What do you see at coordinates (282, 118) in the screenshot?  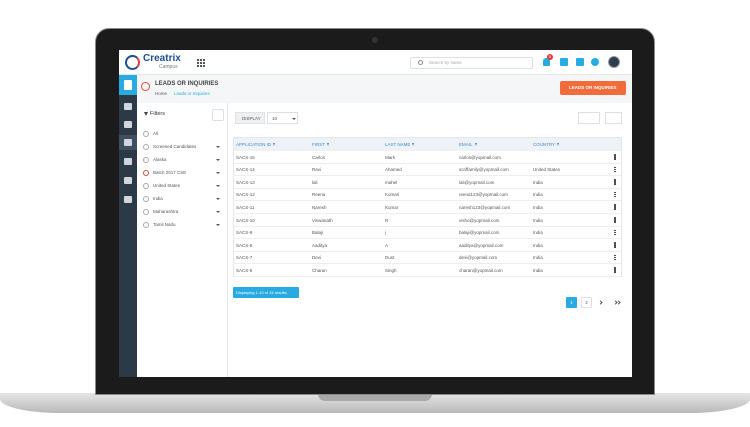 I see `page-size-select: 10` at bounding box center [282, 118].